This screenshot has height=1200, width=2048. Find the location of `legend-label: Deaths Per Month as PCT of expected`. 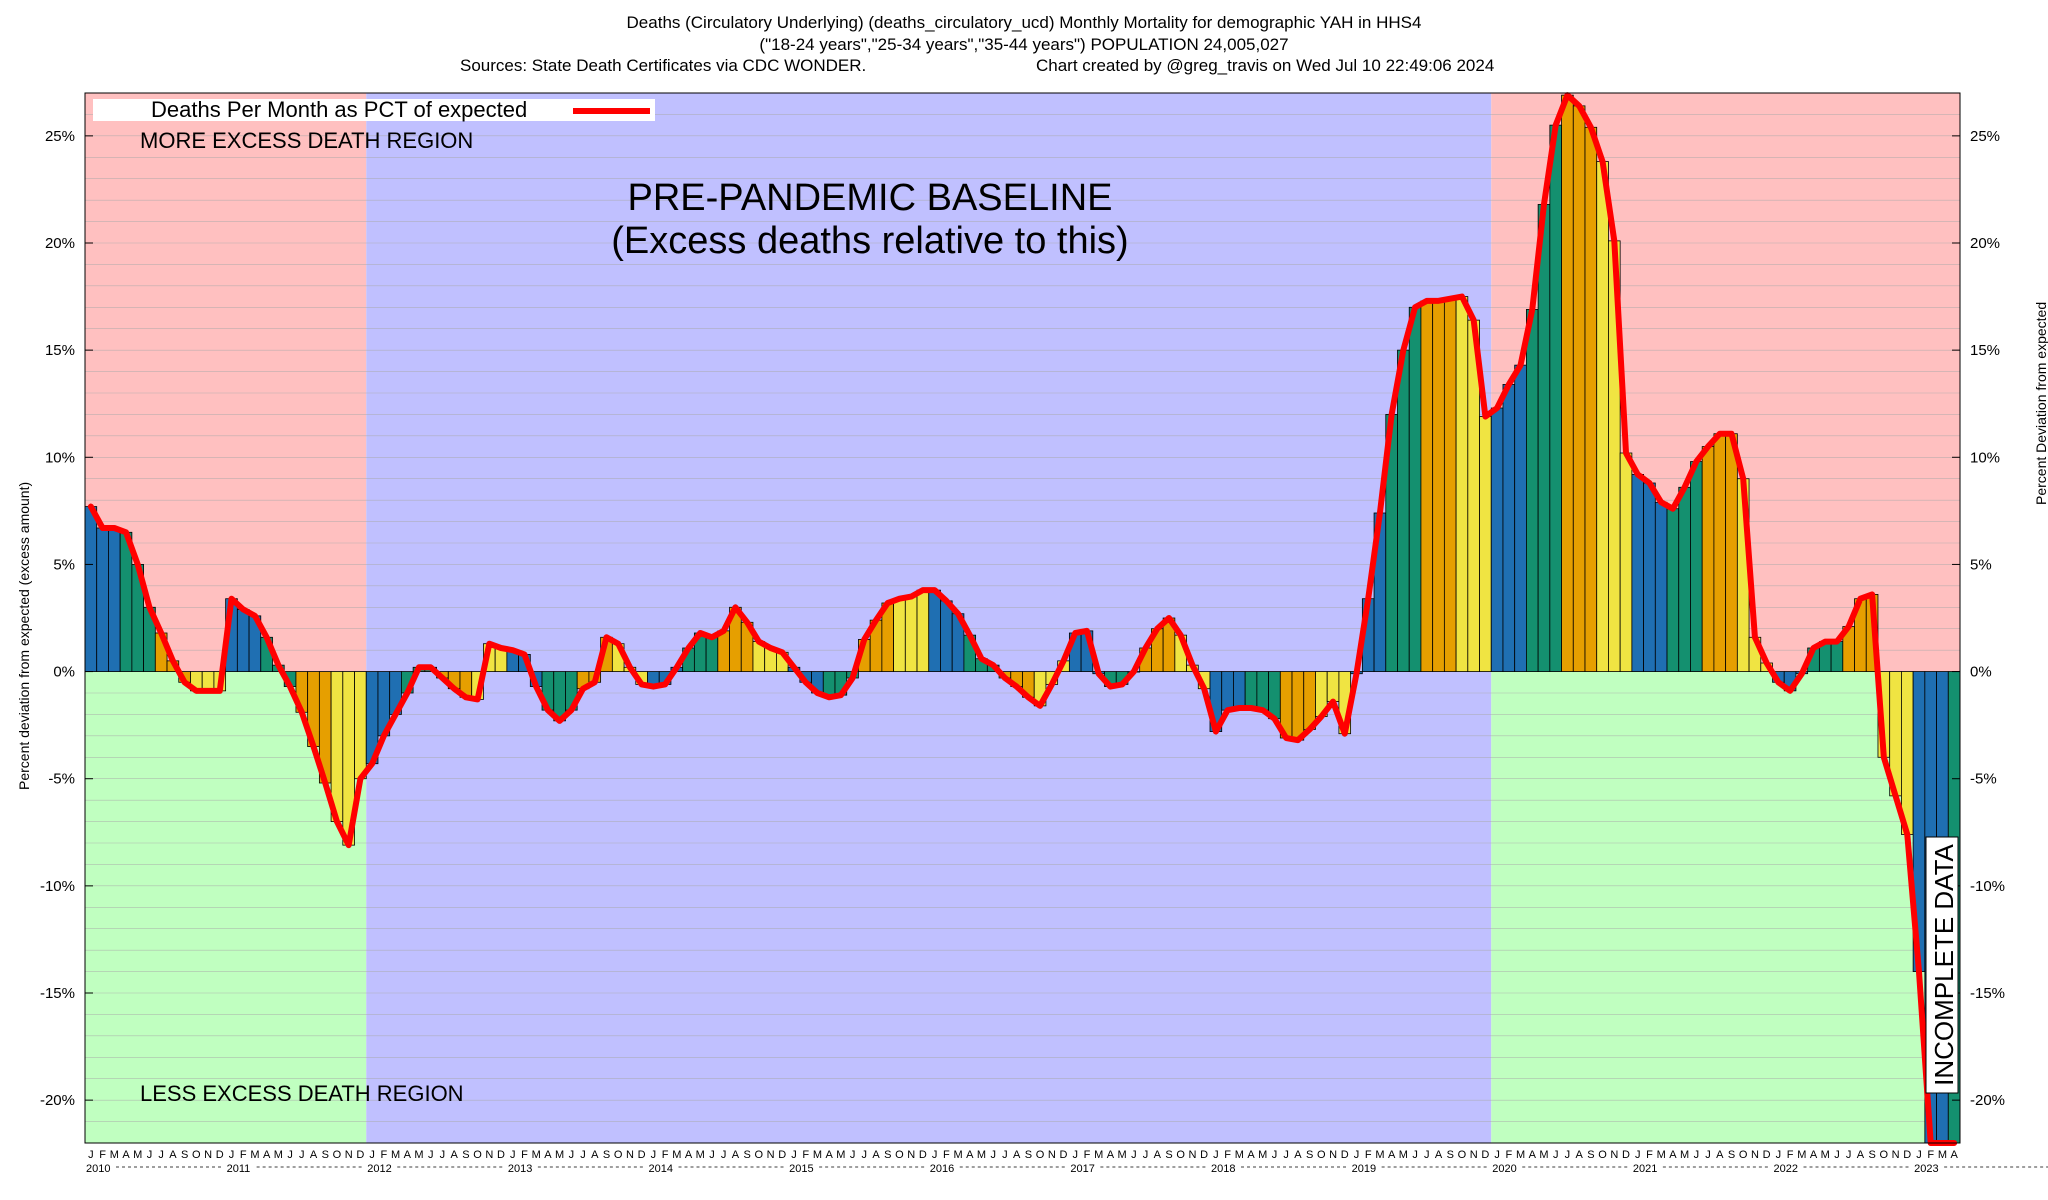

legend-label: Deaths Per Month as PCT of expected is located at coordinates (339, 109).